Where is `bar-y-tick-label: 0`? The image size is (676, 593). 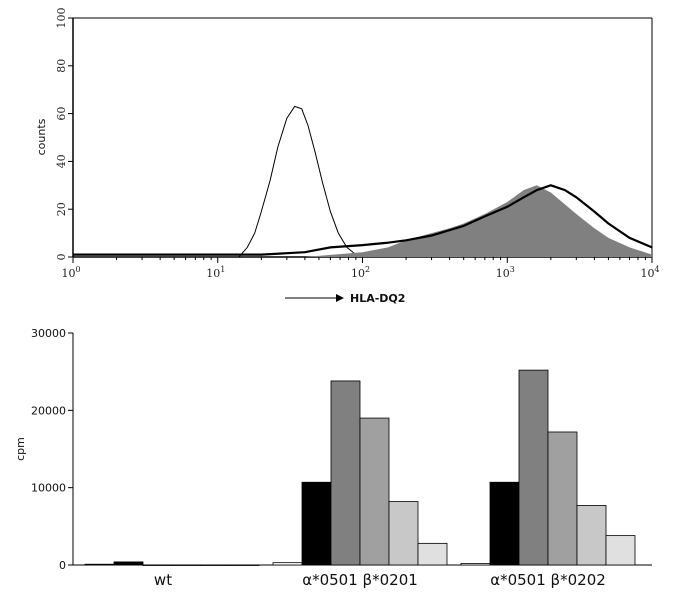 bar-y-tick-label: 0 is located at coordinates (62, 565).